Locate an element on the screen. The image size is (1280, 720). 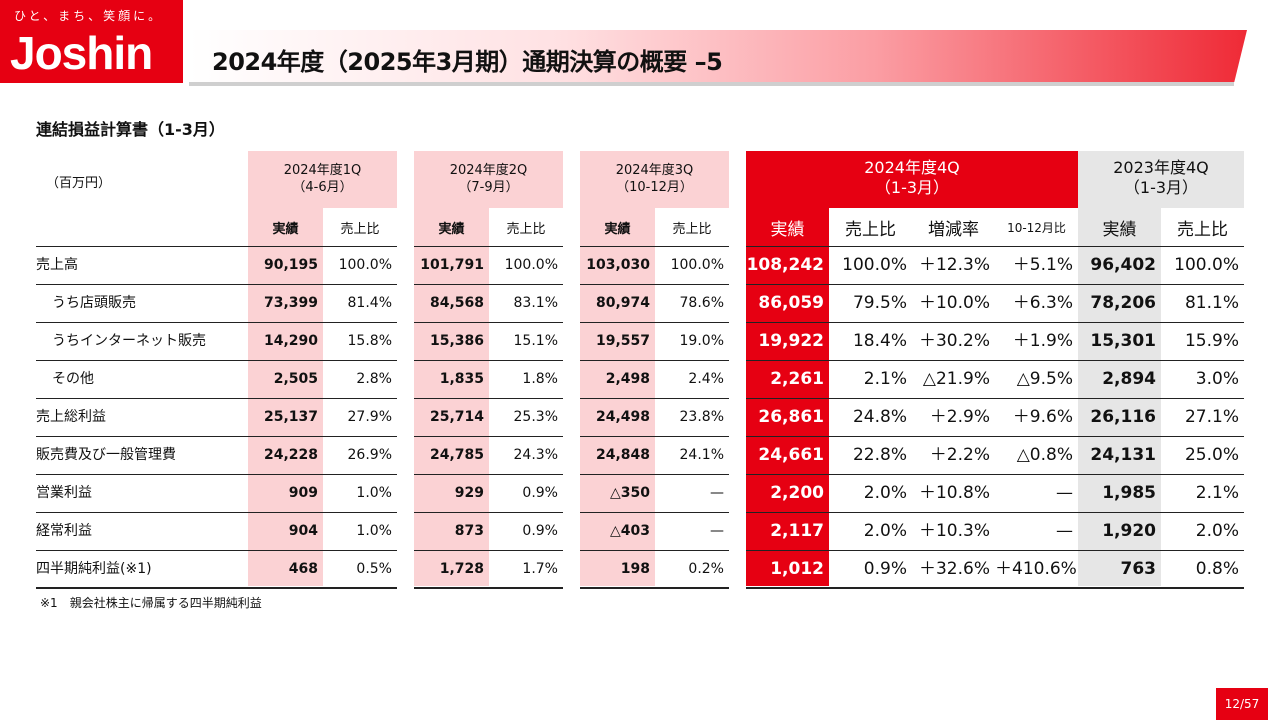
q4-cell-0: 1,012 is located at coordinates (797, 569).